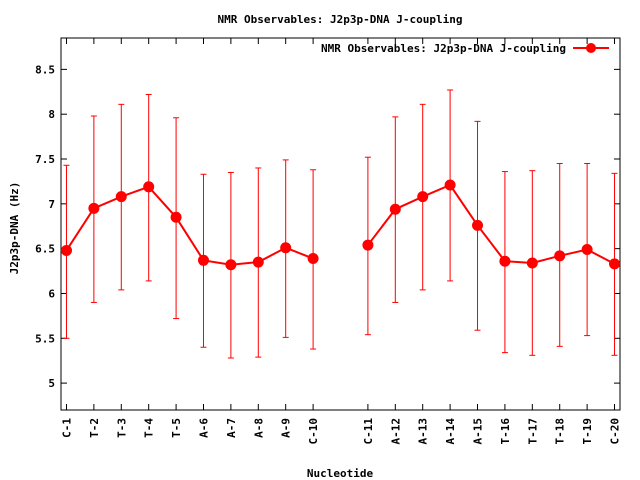 The height and width of the screenshot is (480, 640). What do you see at coordinates (340, 473) in the screenshot?
I see `x-axis-label: Nucleotide` at bounding box center [340, 473].